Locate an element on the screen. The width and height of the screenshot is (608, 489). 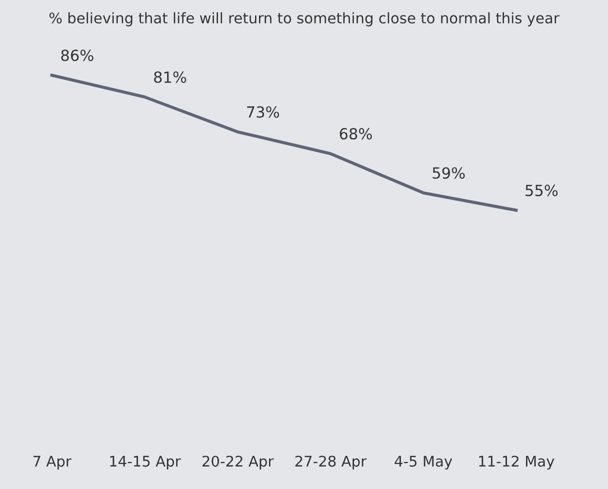
x-tick-label: 27-28 Apr is located at coordinates (331, 463).